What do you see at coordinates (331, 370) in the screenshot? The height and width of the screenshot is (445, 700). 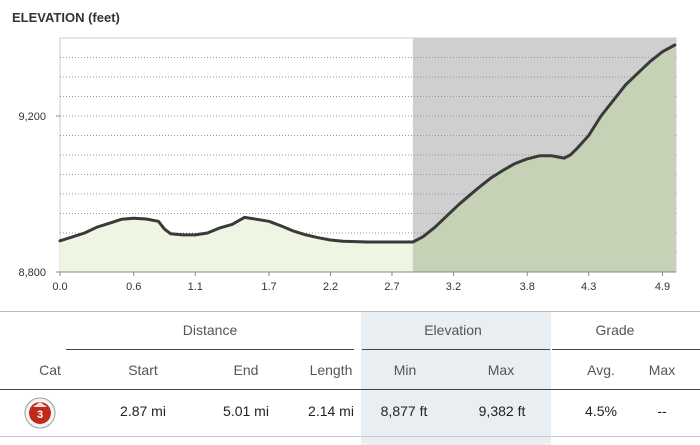 I see `col-length: Length` at bounding box center [331, 370].